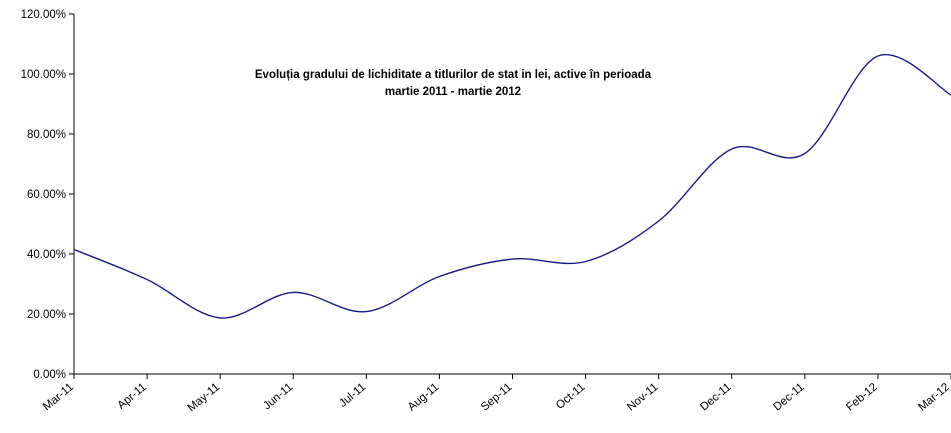  I want to click on y-tick-label: 40.00%, so click(46, 255).